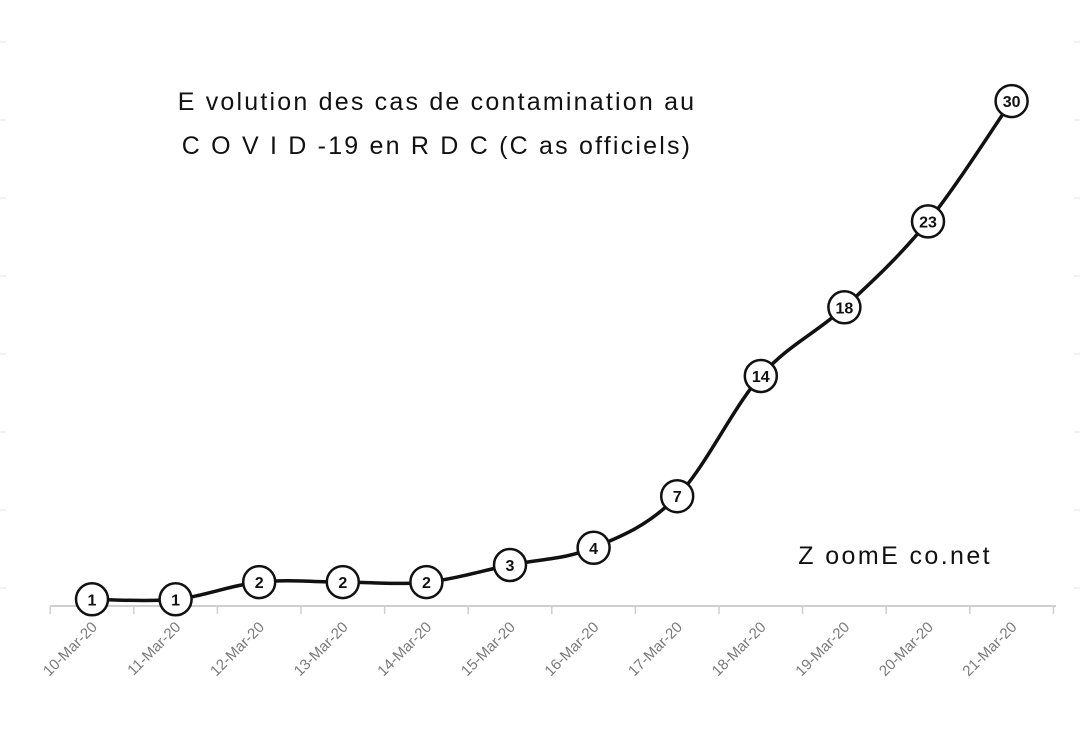 The image size is (1080, 741). Describe the element at coordinates (70, 649) in the screenshot. I see `x-tick-label: 10-Mar-20` at that location.